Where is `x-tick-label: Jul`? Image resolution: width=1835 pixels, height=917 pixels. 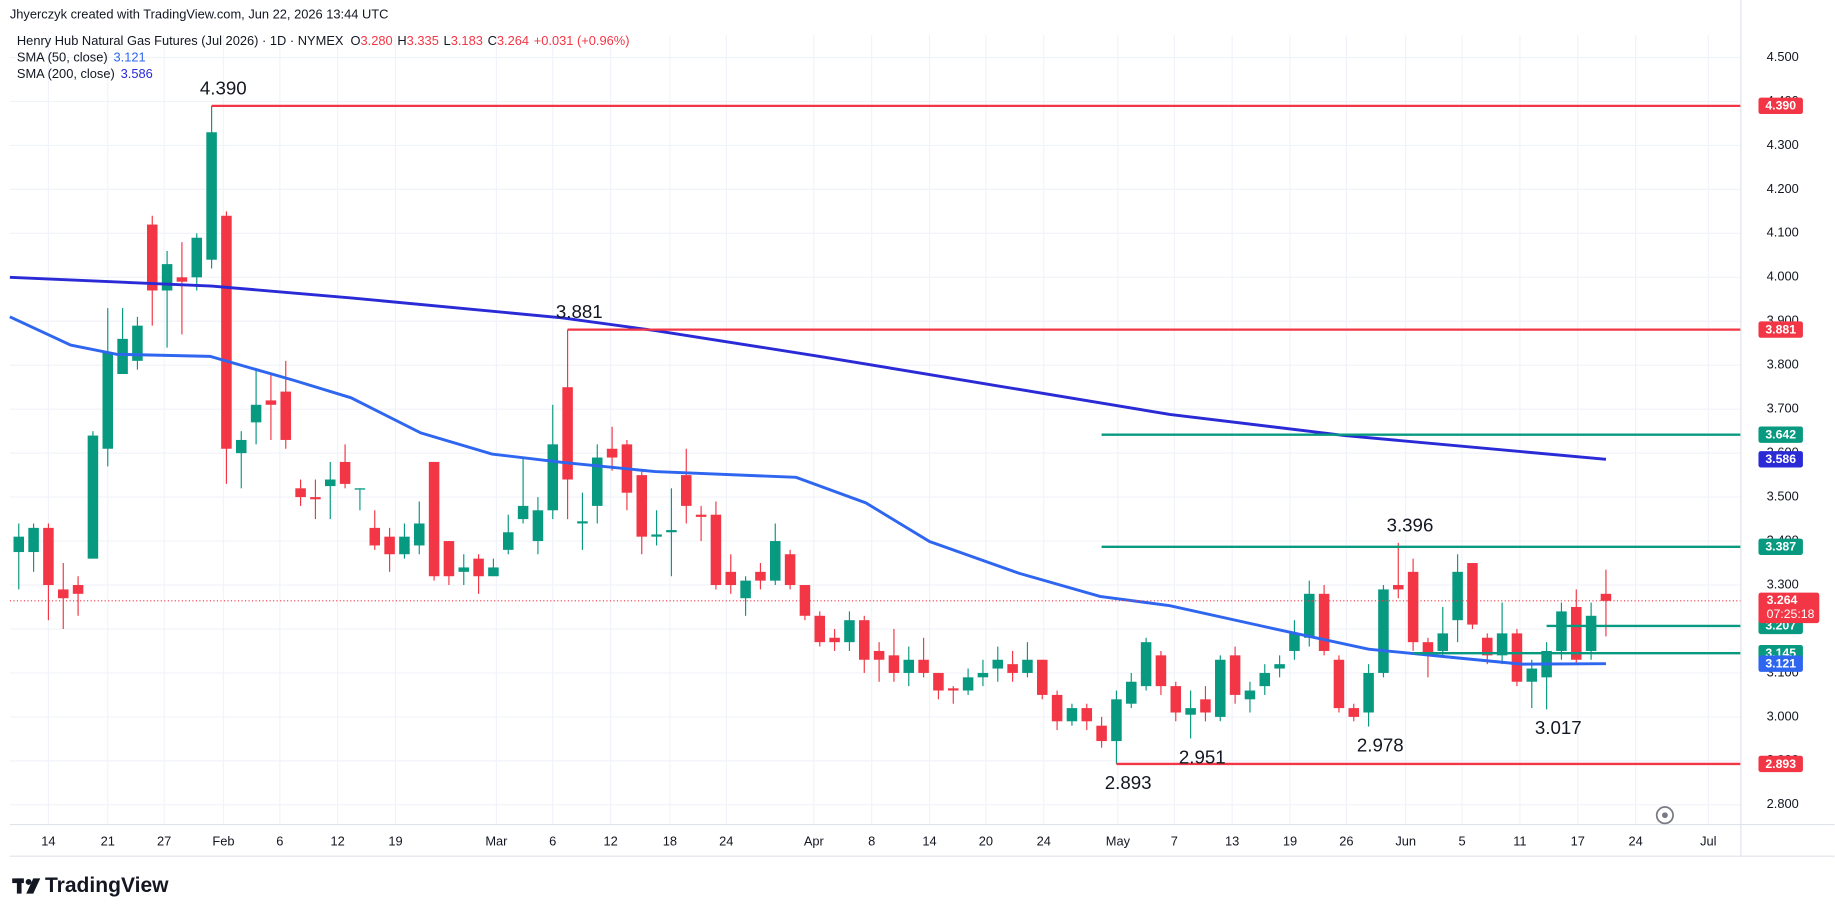 x-tick-label: Jul is located at coordinates (1708, 841).